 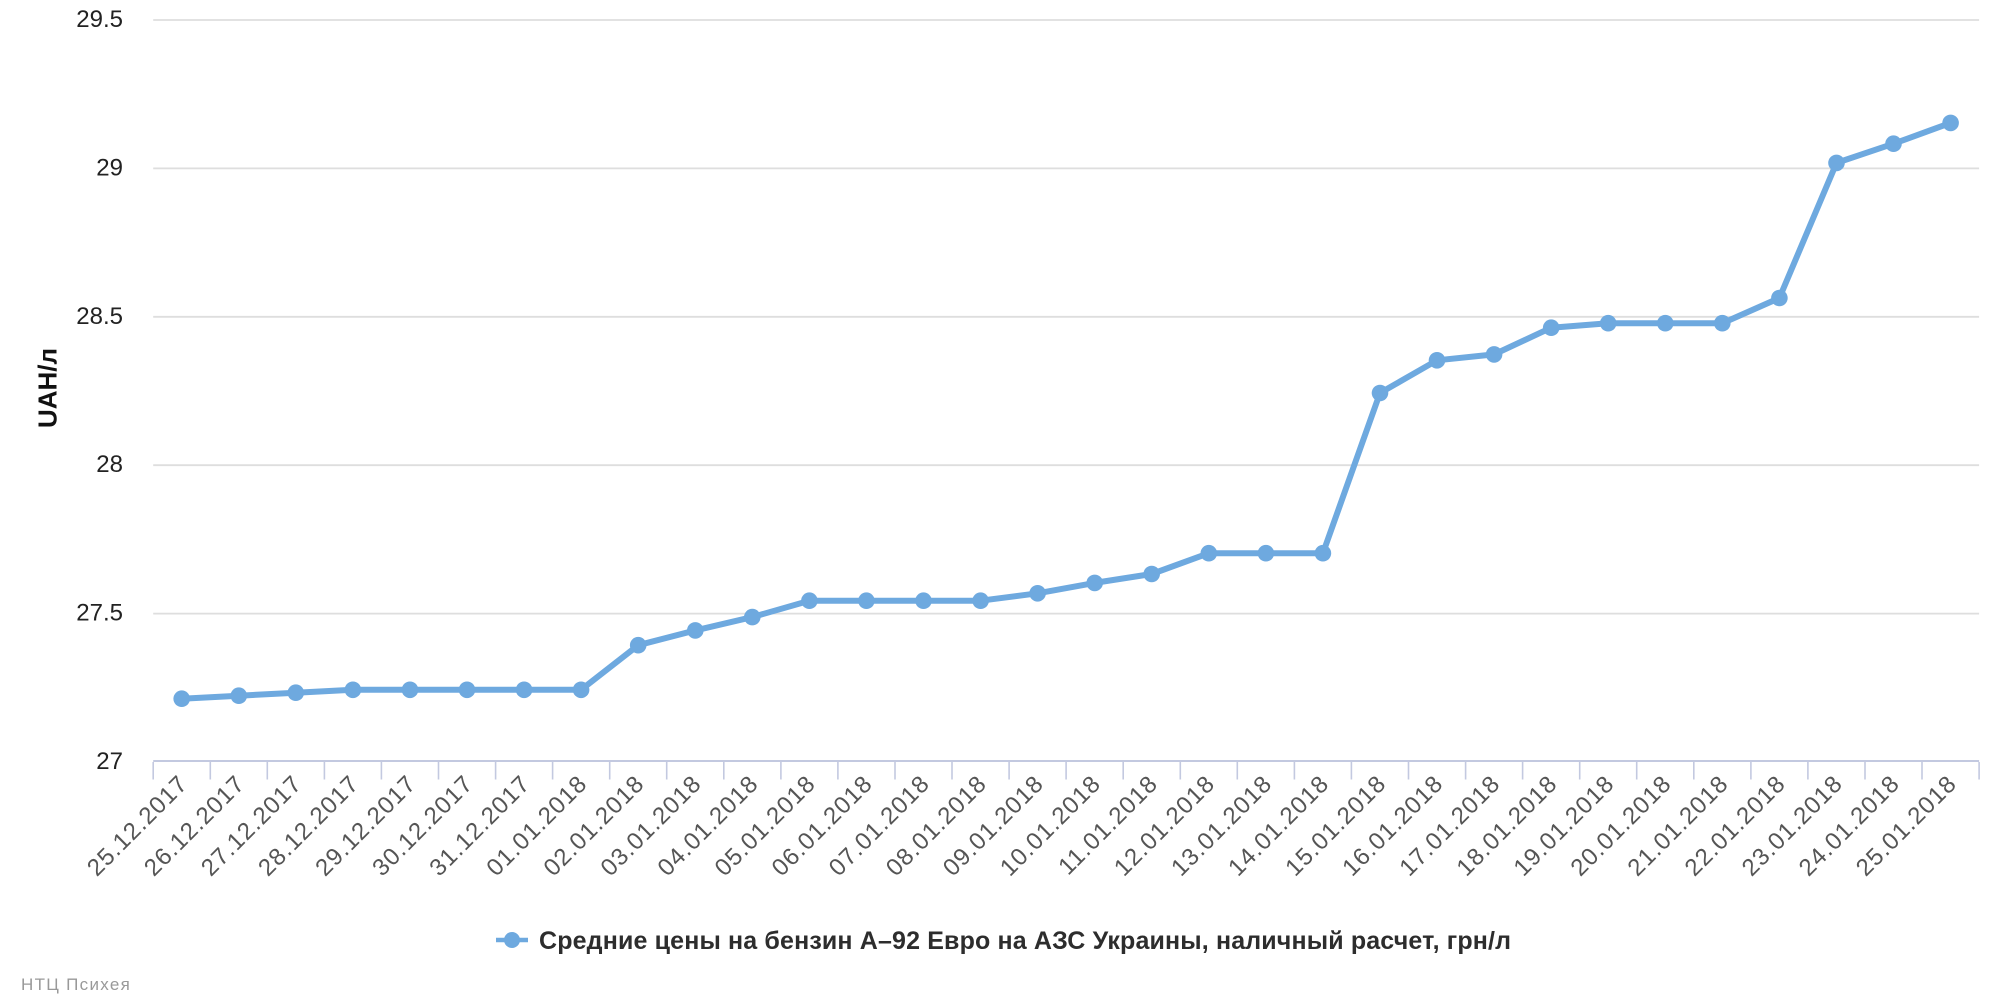 What do you see at coordinates (109, 167) in the screenshot?
I see `svg-text: 29` at bounding box center [109, 167].